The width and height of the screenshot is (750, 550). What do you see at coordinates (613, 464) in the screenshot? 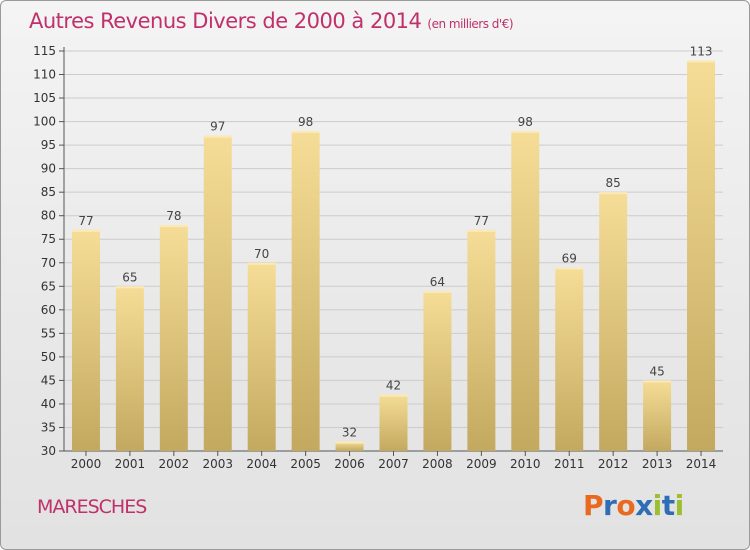
I see `x-tick-label: 2012` at bounding box center [613, 464].